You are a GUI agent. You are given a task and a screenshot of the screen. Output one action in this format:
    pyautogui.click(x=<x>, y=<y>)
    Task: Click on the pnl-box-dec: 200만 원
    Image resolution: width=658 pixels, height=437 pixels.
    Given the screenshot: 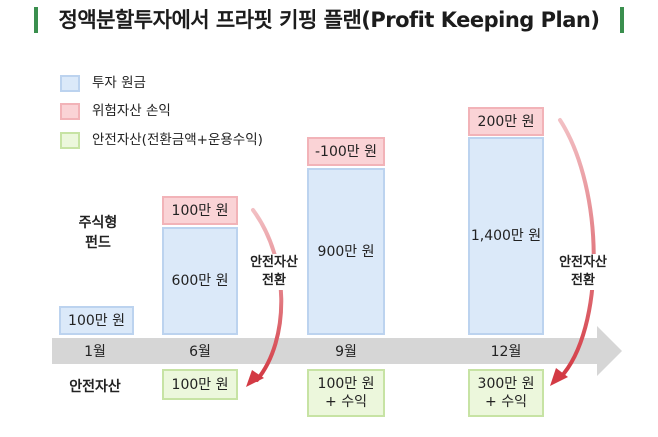 What is the action you would take?
    pyautogui.click(x=506, y=121)
    